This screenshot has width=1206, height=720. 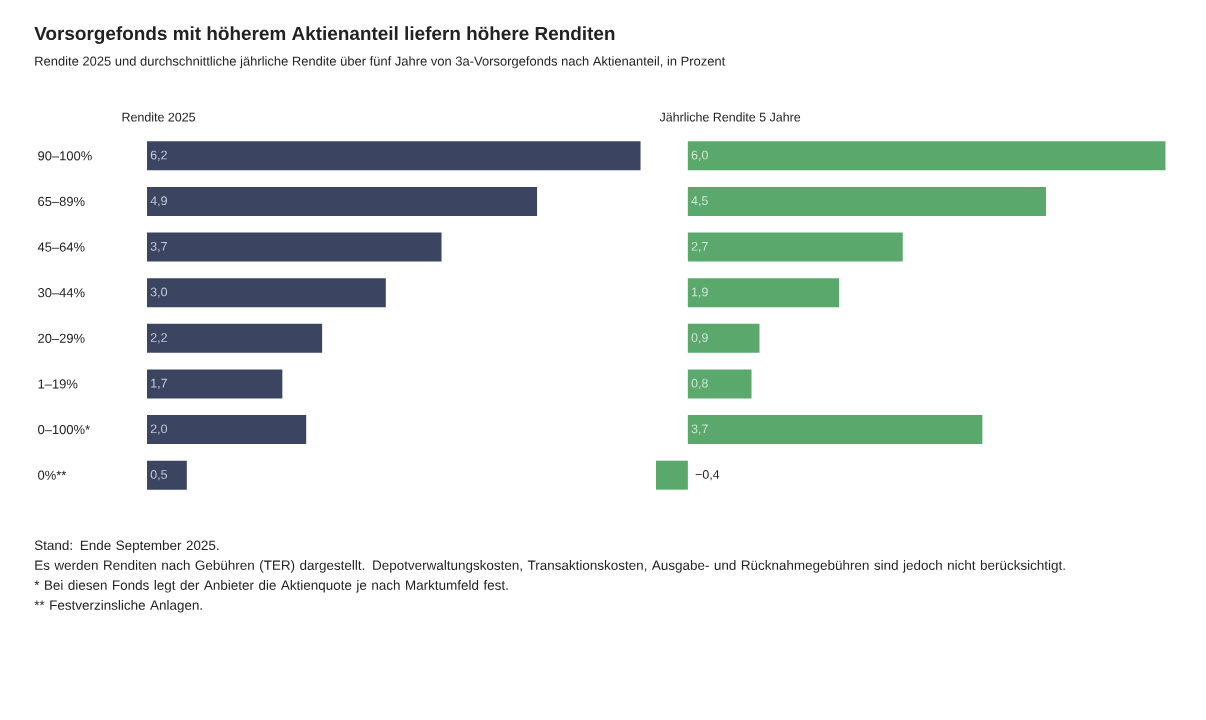 I want to click on chart-title: Rendite 2025, so click(x=159, y=117).